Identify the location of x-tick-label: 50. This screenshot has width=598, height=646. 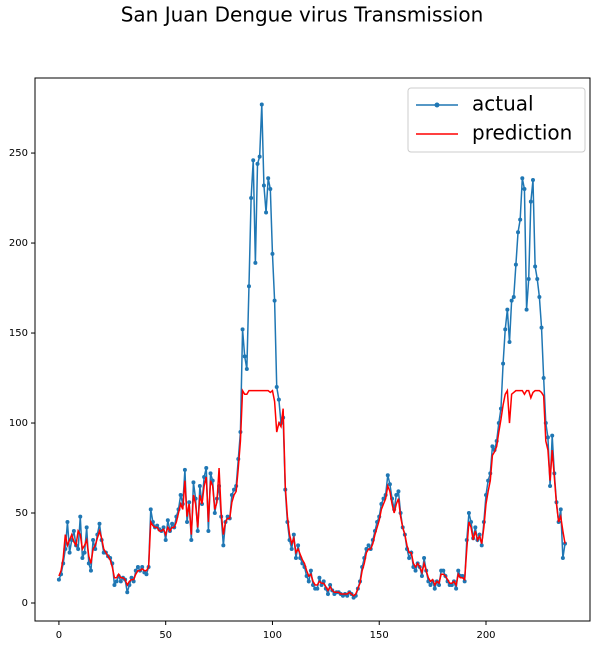
(165, 635).